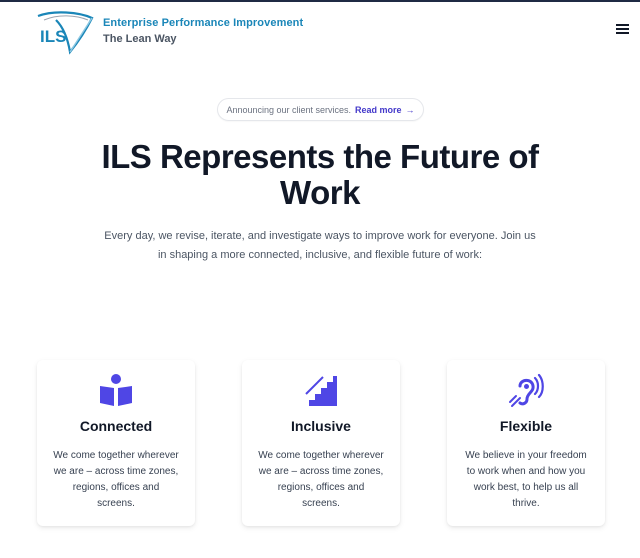 Image resolution: width=640 pixels, height=558 pixels. What do you see at coordinates (320, 174) in the screenshot?
I see `hero-title: ILS Represents the Future of Work` at bounding box center [320, 174].